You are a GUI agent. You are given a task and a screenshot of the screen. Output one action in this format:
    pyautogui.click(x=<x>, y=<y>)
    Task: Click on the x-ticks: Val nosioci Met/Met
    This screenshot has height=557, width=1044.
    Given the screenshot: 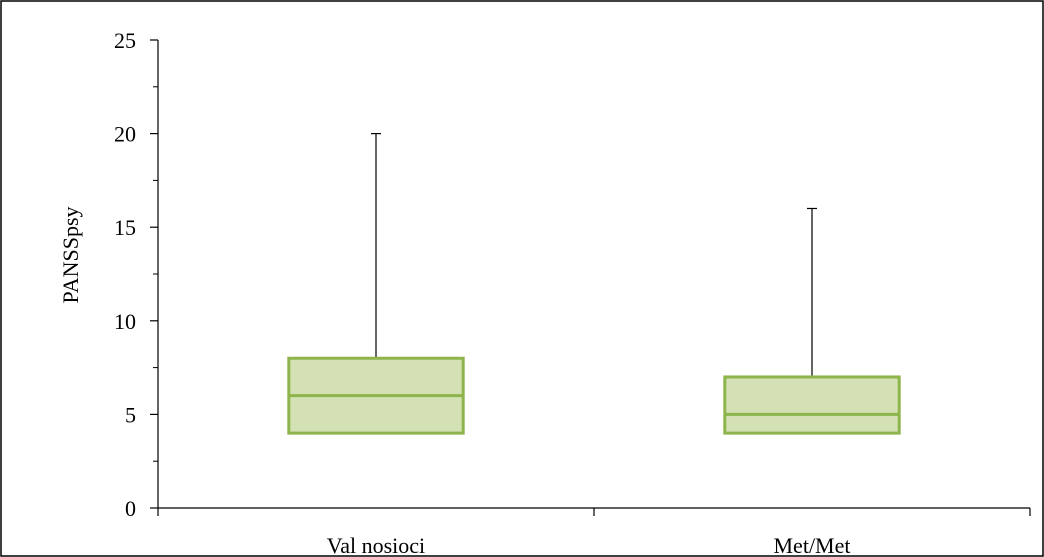 What is the action you would take?
    pyautogui.click(x=594, y=532)
    